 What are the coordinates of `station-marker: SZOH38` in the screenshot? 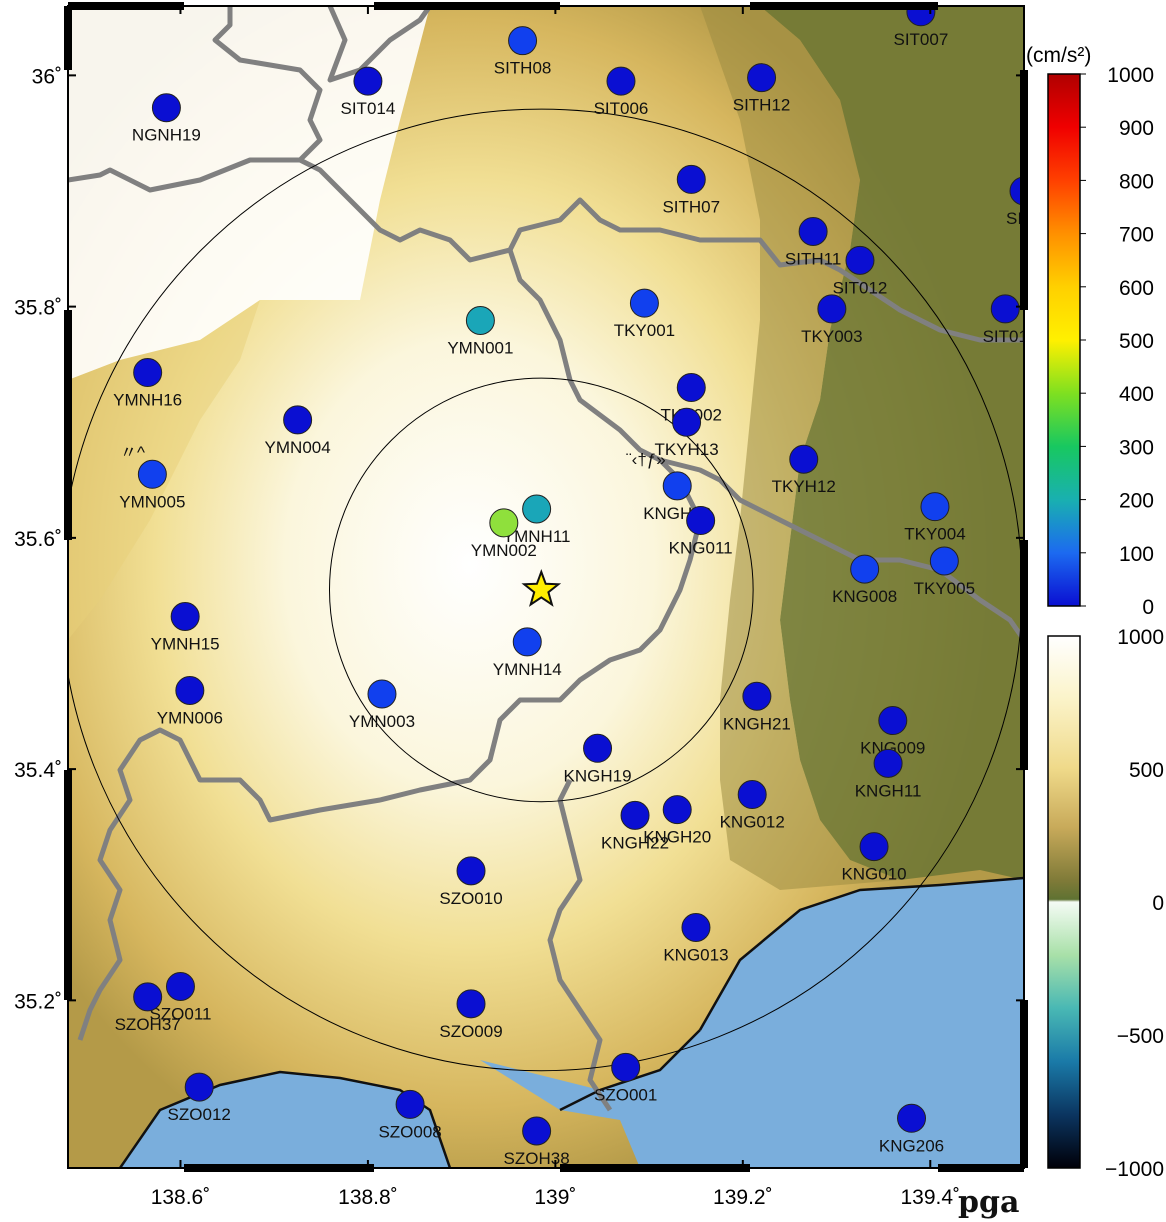 It's located at (537, 1142).